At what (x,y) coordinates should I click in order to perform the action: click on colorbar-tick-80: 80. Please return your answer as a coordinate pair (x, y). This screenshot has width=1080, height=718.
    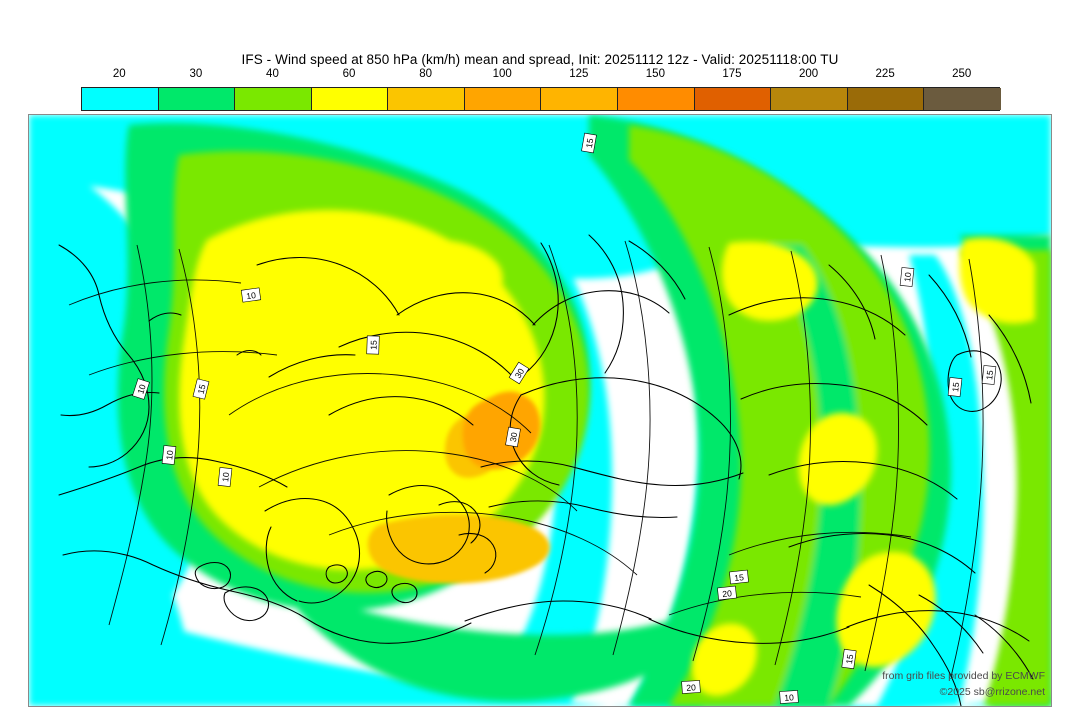
    Looking at the image, I should click on (426, 74).